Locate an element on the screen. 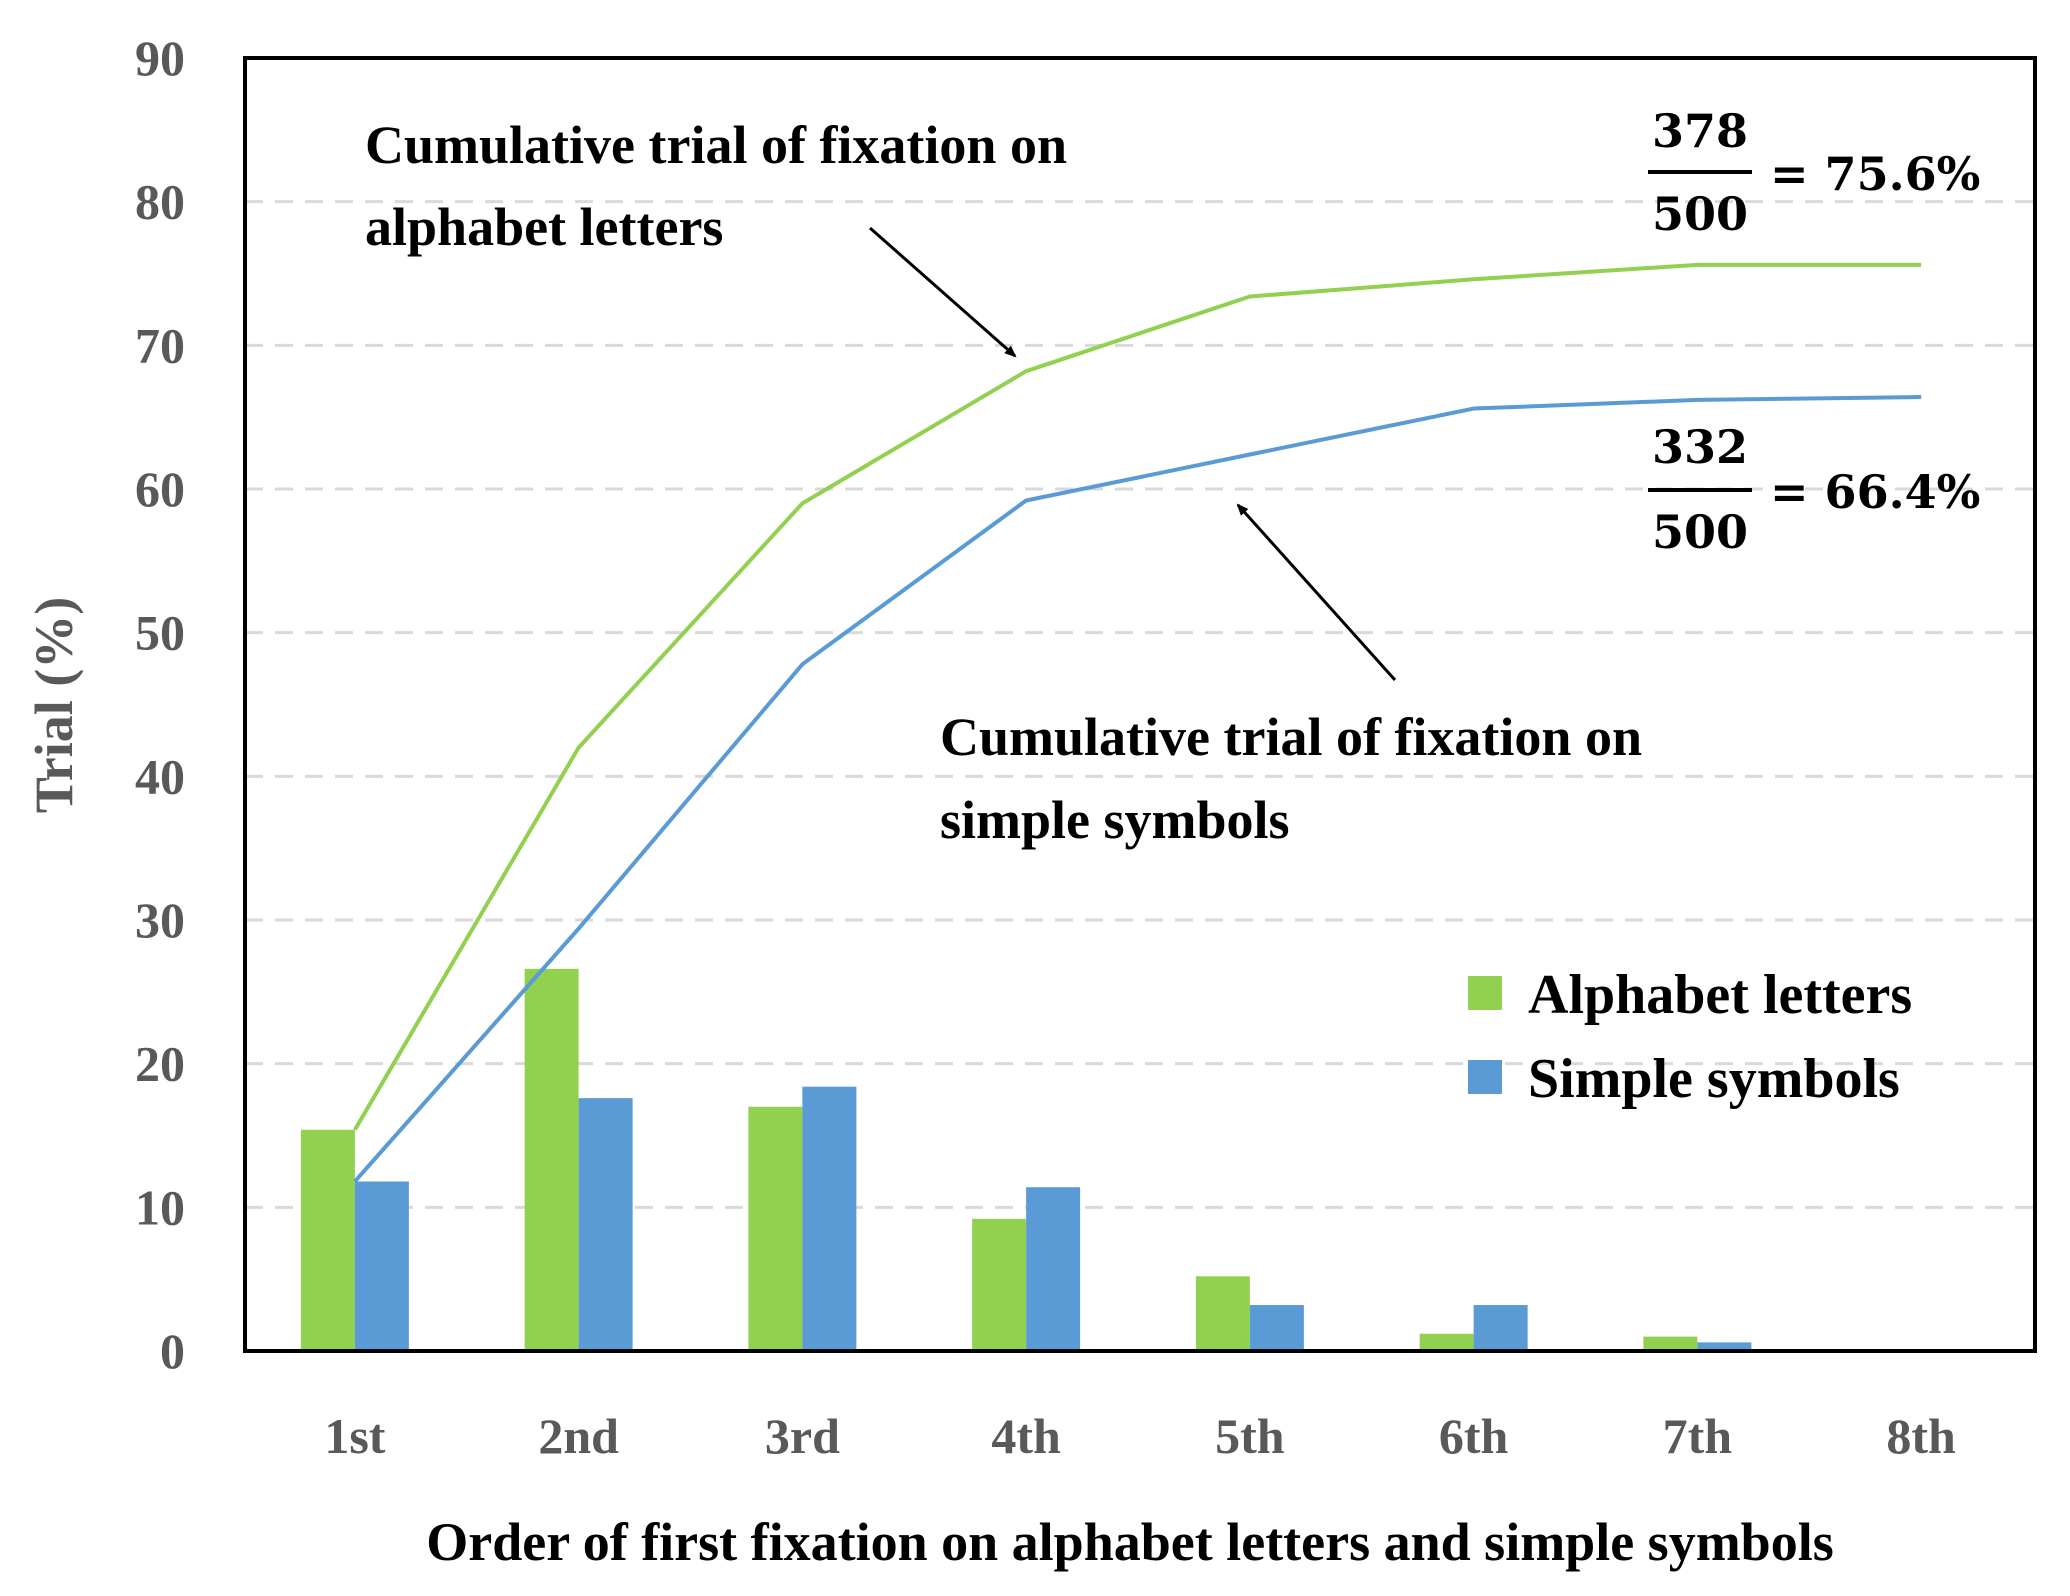 The width and height of the screenshot is (2070, 1596). legend-label-alphabet-letters: Alphabet letters is located at coordinates (1720, 995).